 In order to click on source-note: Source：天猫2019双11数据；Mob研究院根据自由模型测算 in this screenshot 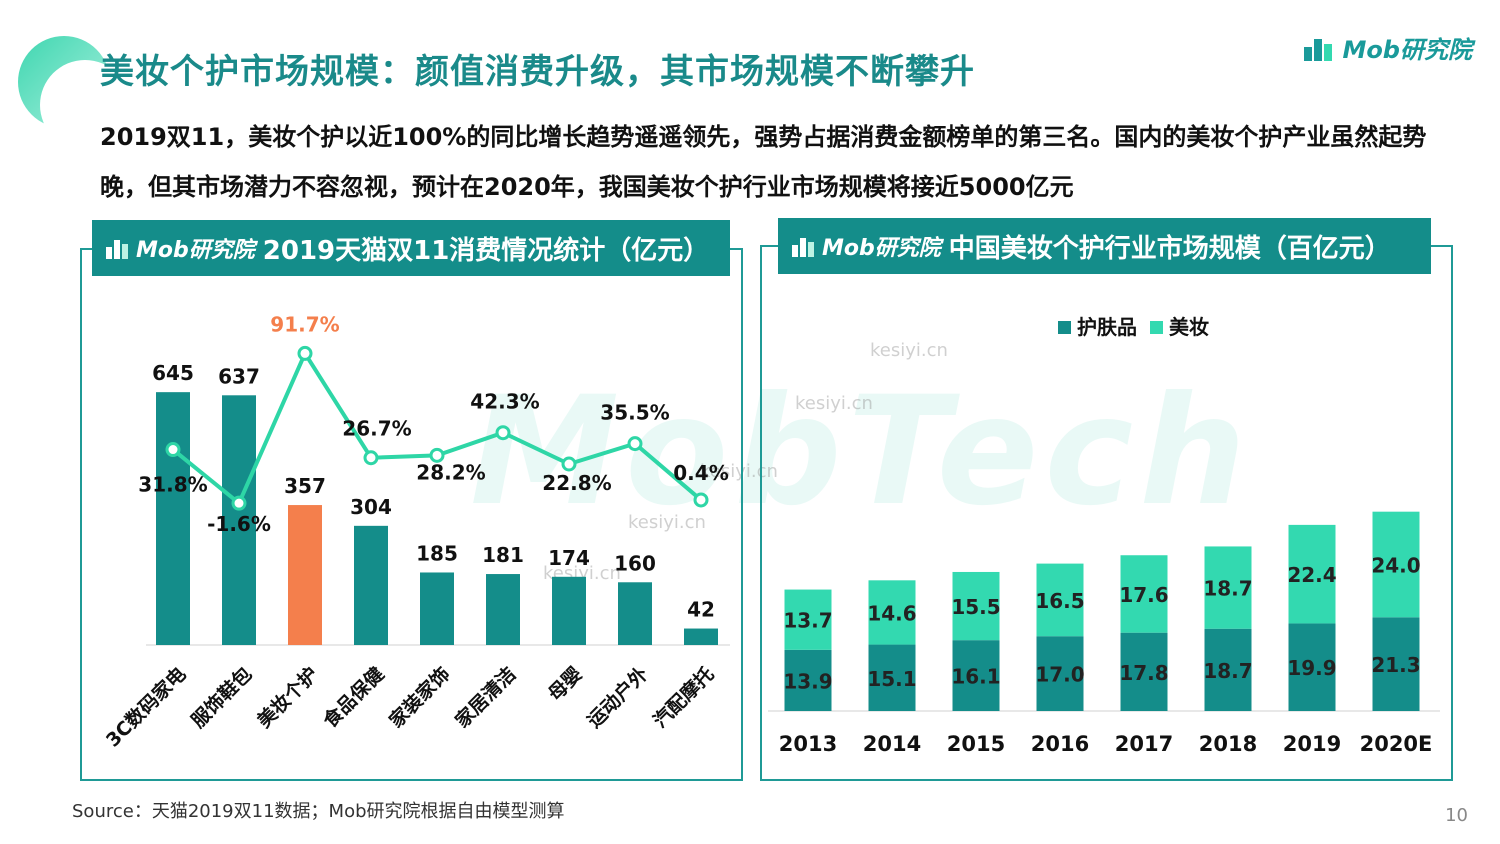, I will do `click(318, 811)`.